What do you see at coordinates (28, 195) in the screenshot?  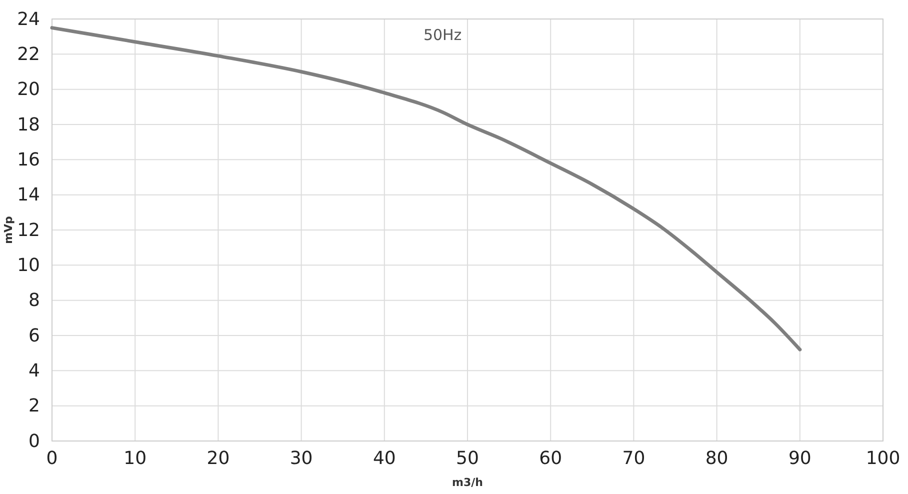 I see `y-tick-label: 14` at bounding box center [28, 195].